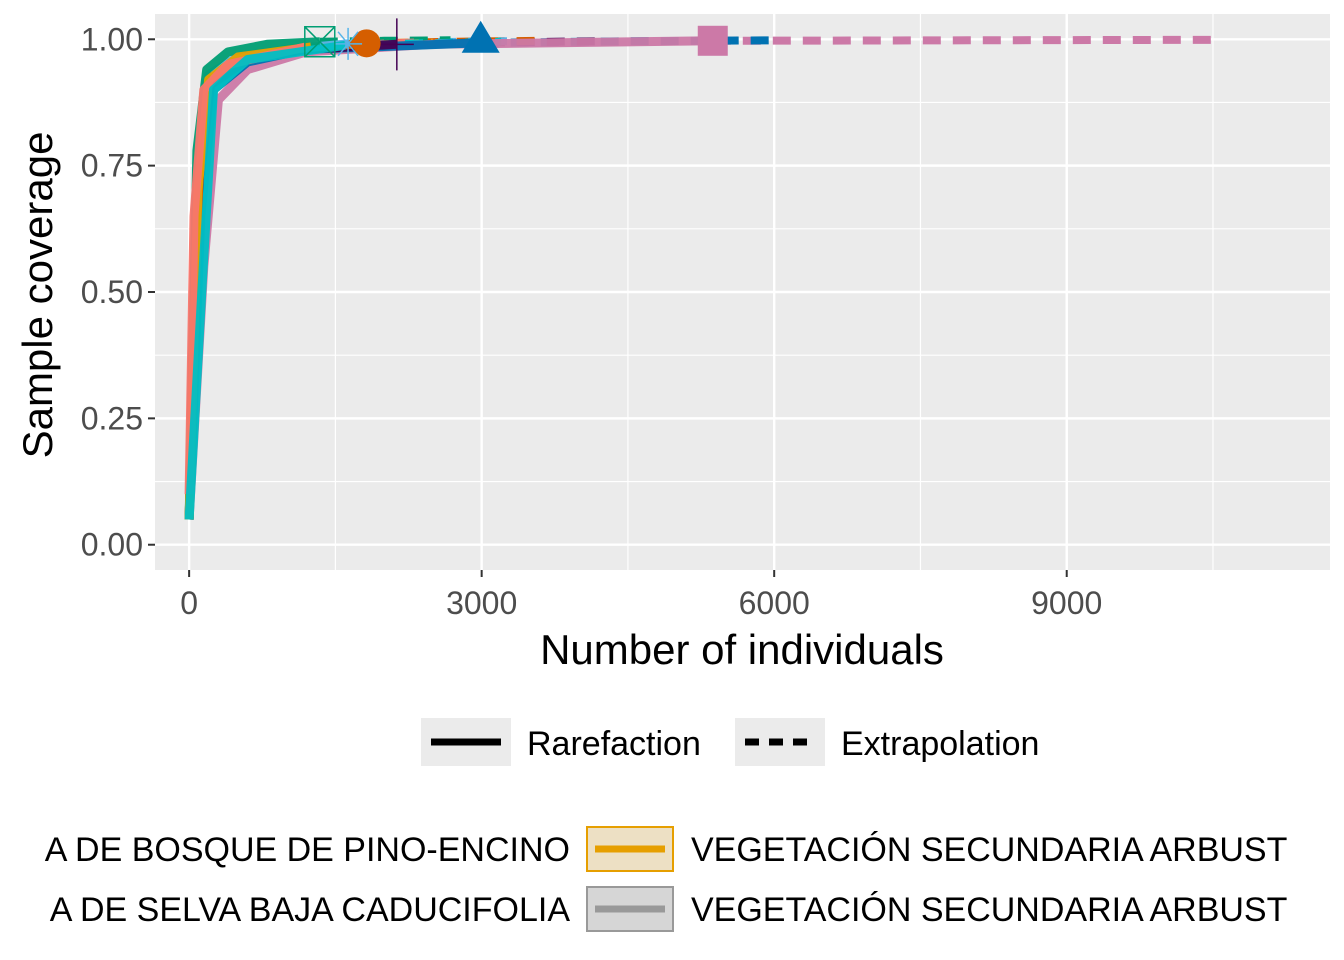 The height and width of the screenshot is (960, 1344). What do you see at coordinates (265, 280) in the screenshot?
I see `rarefaction-line` at bounding box center [265, 280].